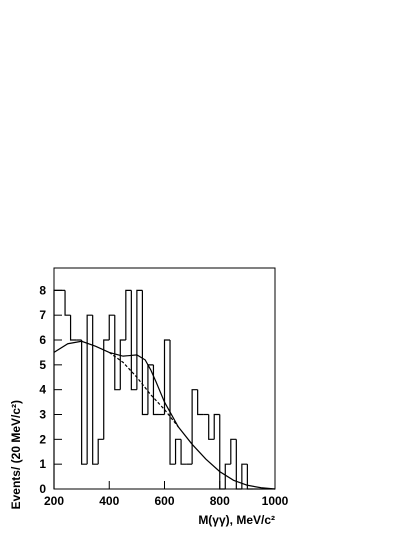  I want to click on x-tick-label: 1000, so click(275, 501).